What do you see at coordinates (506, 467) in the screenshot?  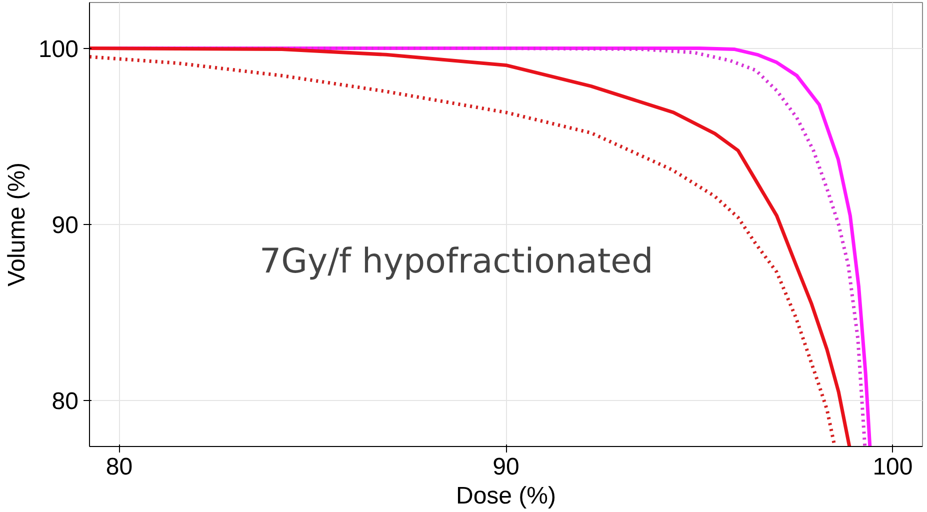 I see `x-tick-label: 90` at bounding box center [506, 467].